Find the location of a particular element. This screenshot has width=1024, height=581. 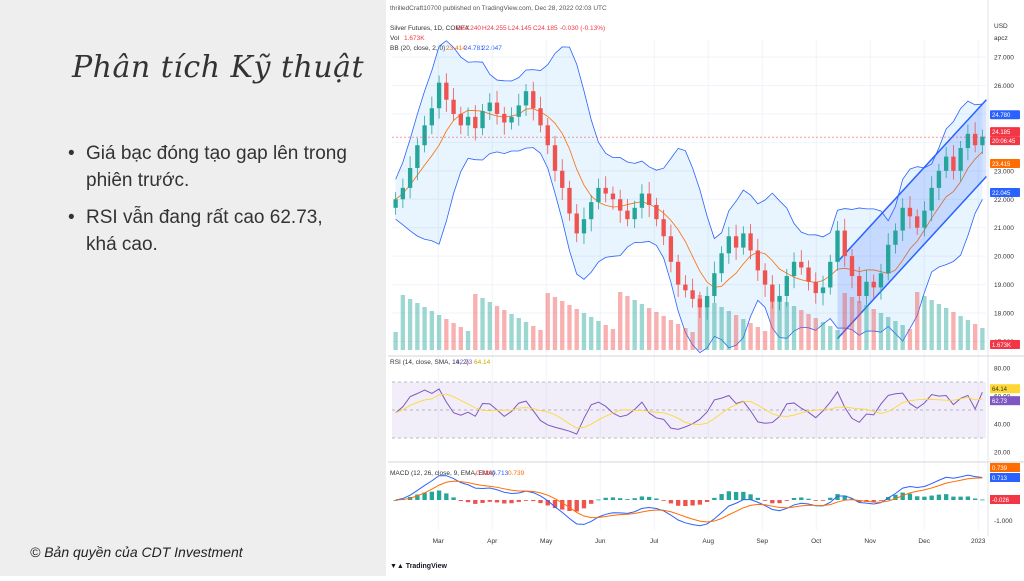

macd-signal-line is located at coordinates (689, 500).